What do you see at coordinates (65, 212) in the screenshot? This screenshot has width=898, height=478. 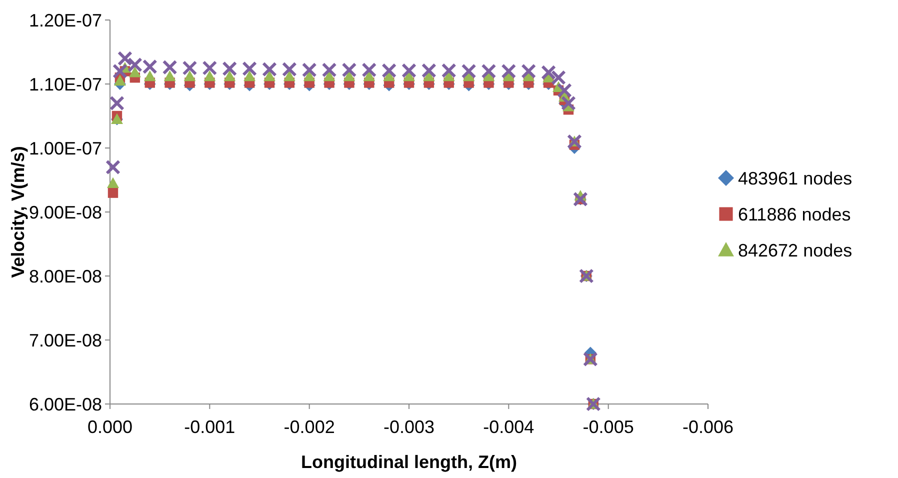 I see `y-tick-label: 9.00E-08` at bounding box center [65, 212].